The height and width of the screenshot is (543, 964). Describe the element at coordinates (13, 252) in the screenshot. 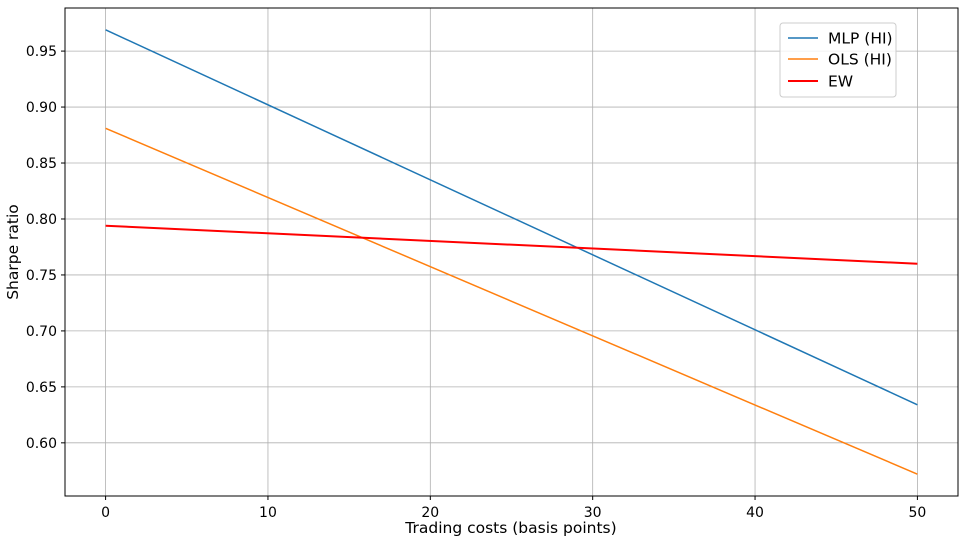

I see `y-axis-label: Sharpe ratio` at that location.